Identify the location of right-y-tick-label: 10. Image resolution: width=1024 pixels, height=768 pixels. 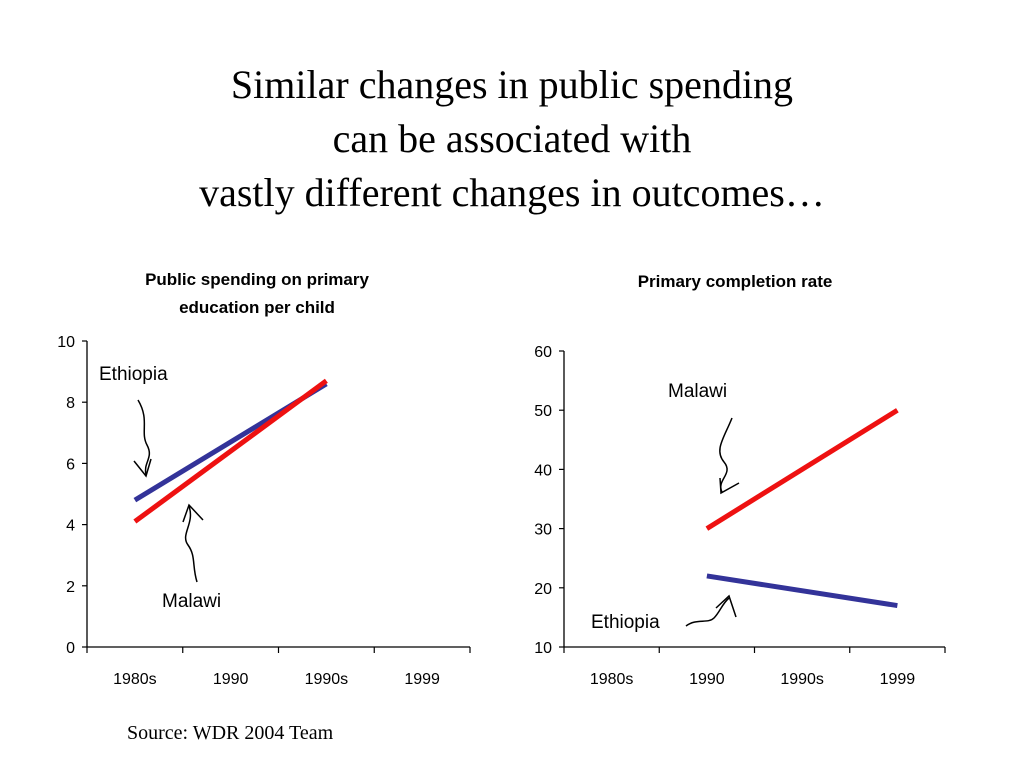
(543, 648).